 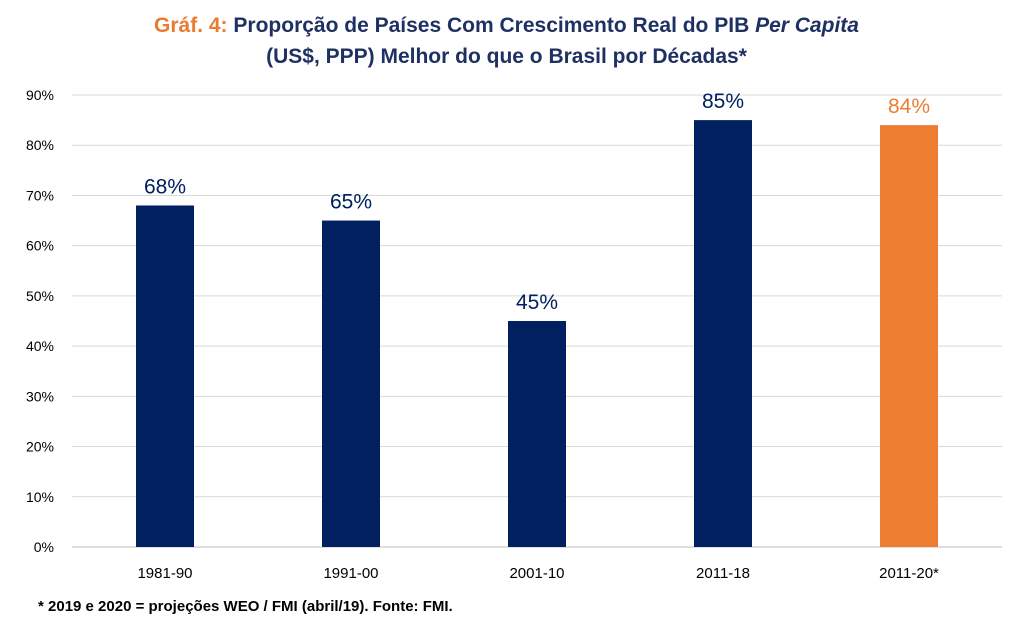 What do you see at coordinates (40, 346) in the screenshot?
I see `y-tick-label: 40%` at bounding box center [40, 346].